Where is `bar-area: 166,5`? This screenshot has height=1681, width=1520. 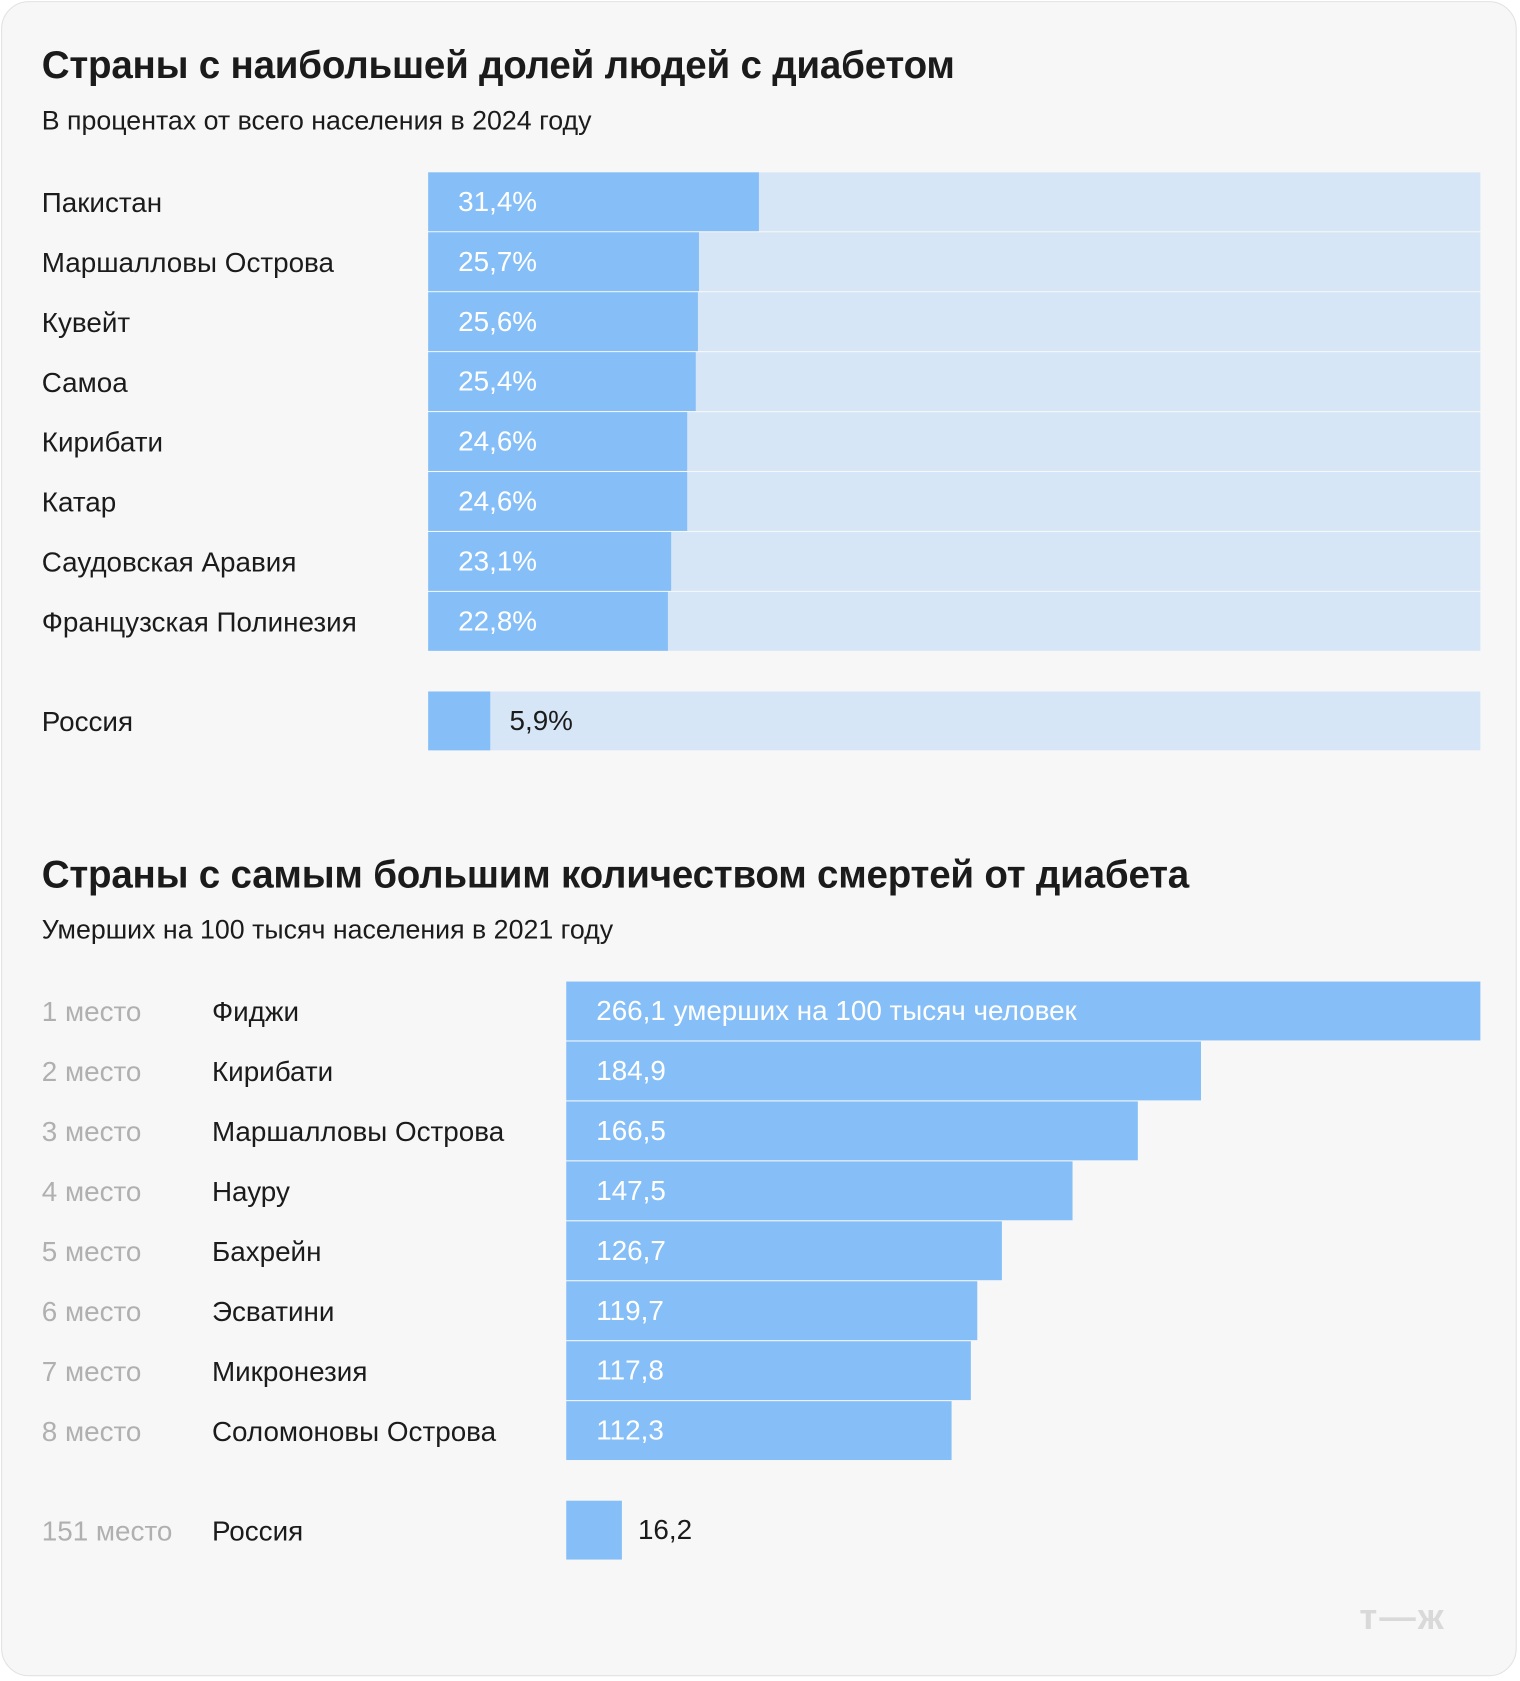
bar-area: 166,5 is located at coordinates (1023, 1131).